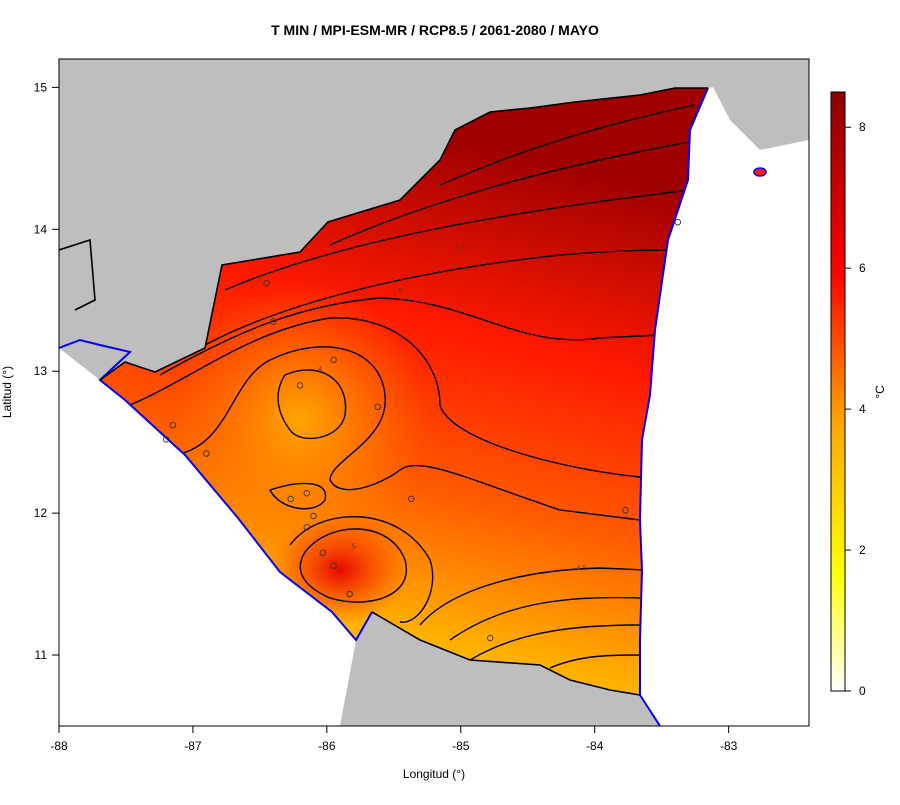 This screenshot has width=900, height=805. I want to click on x-tick-label-3: -85, so click(461, 746).